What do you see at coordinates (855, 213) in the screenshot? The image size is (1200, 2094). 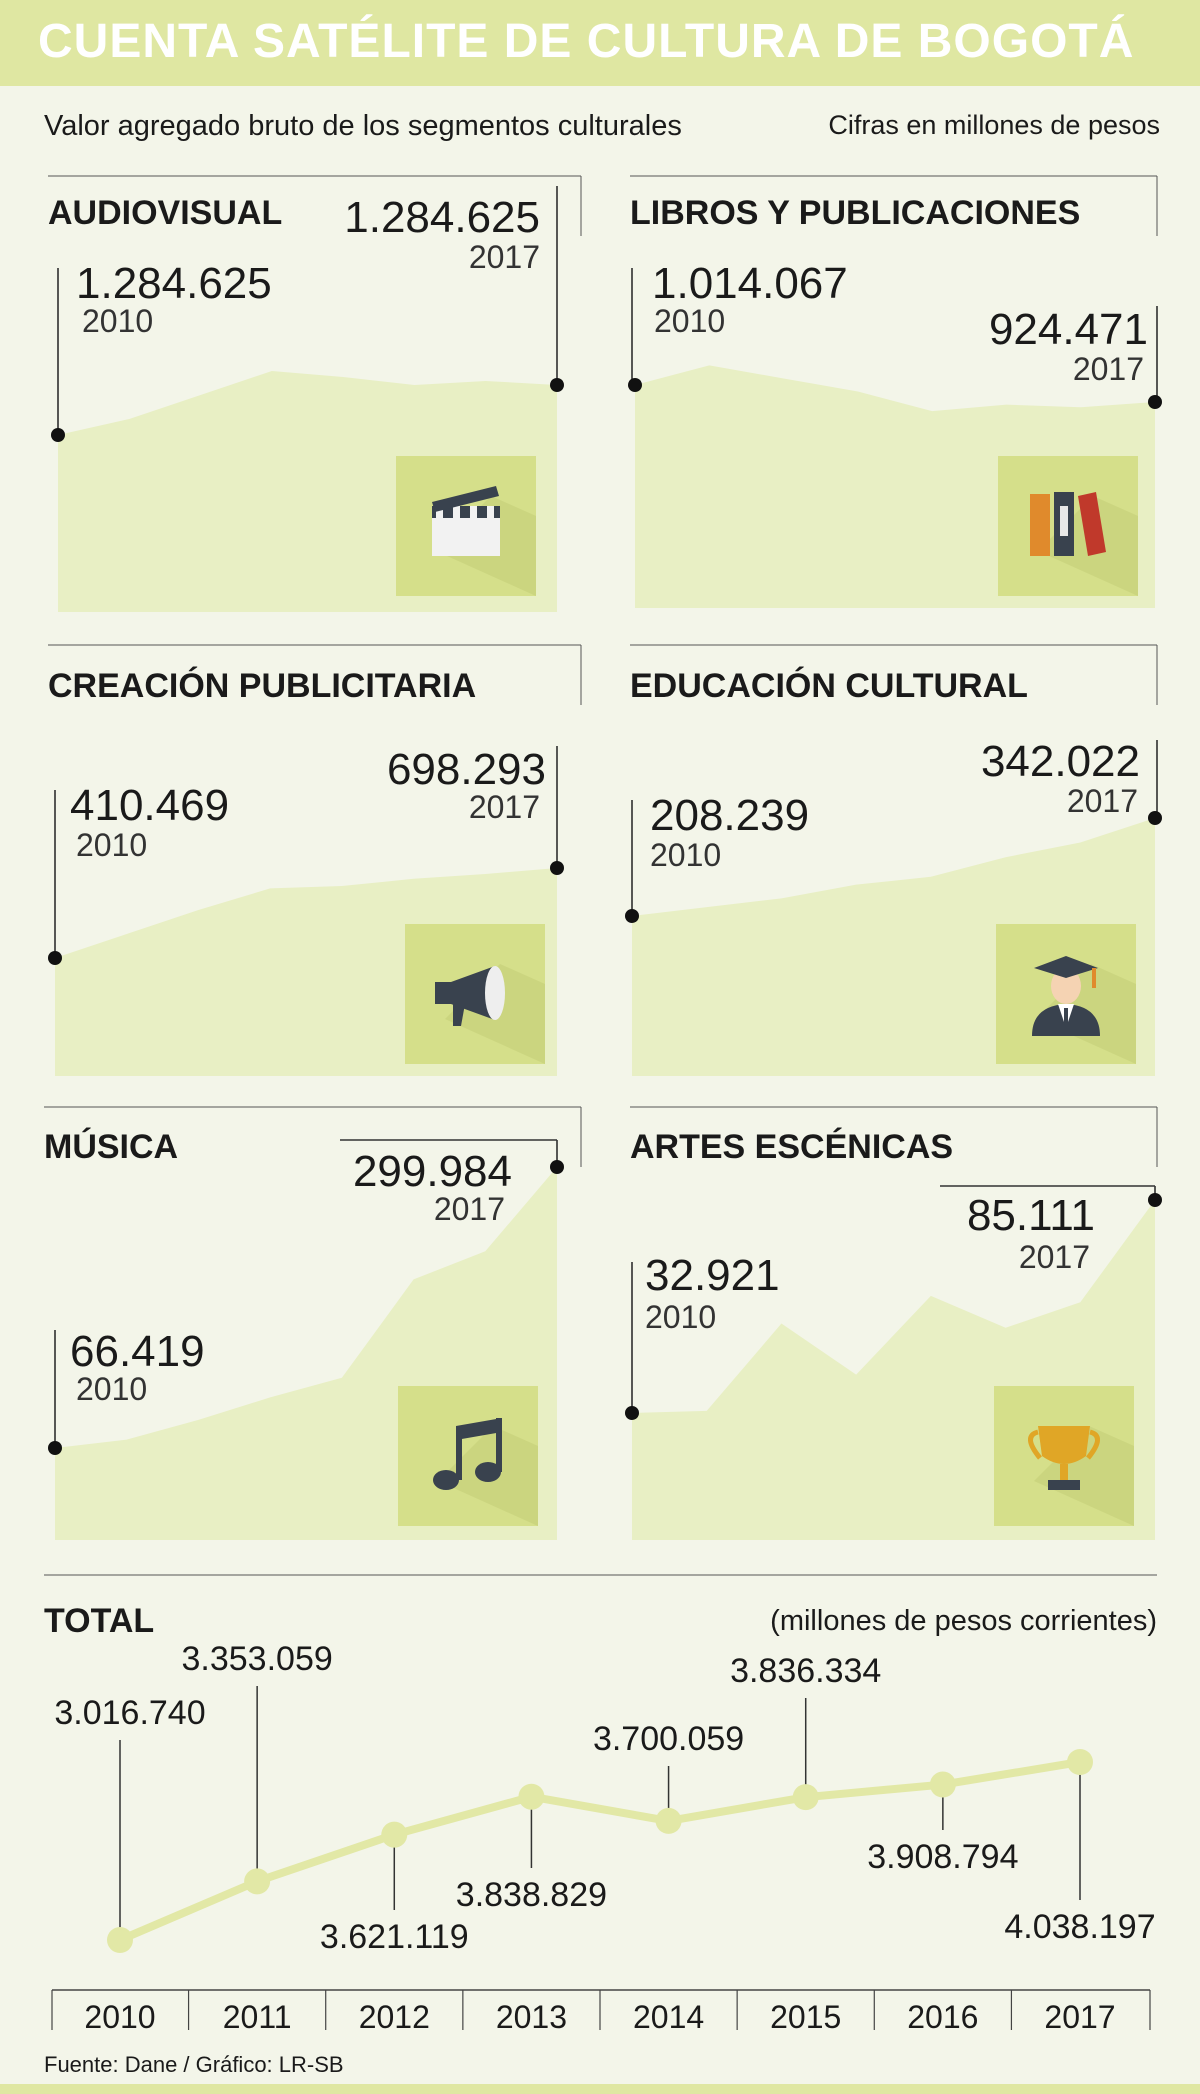 I see `panel-title: LIBROS Y PUBLICACIONES` at bounding box center [855, 213].